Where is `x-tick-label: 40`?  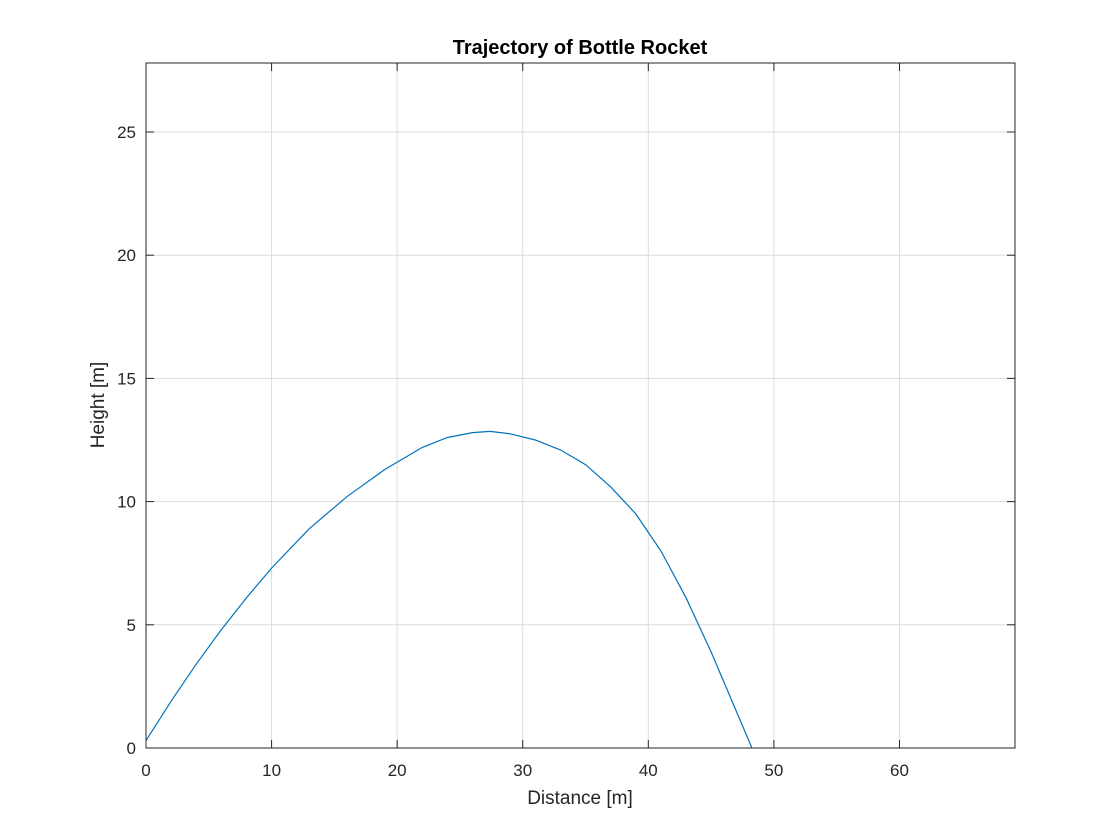
x-tick-label: 40 is located at coordinates (648, 770).